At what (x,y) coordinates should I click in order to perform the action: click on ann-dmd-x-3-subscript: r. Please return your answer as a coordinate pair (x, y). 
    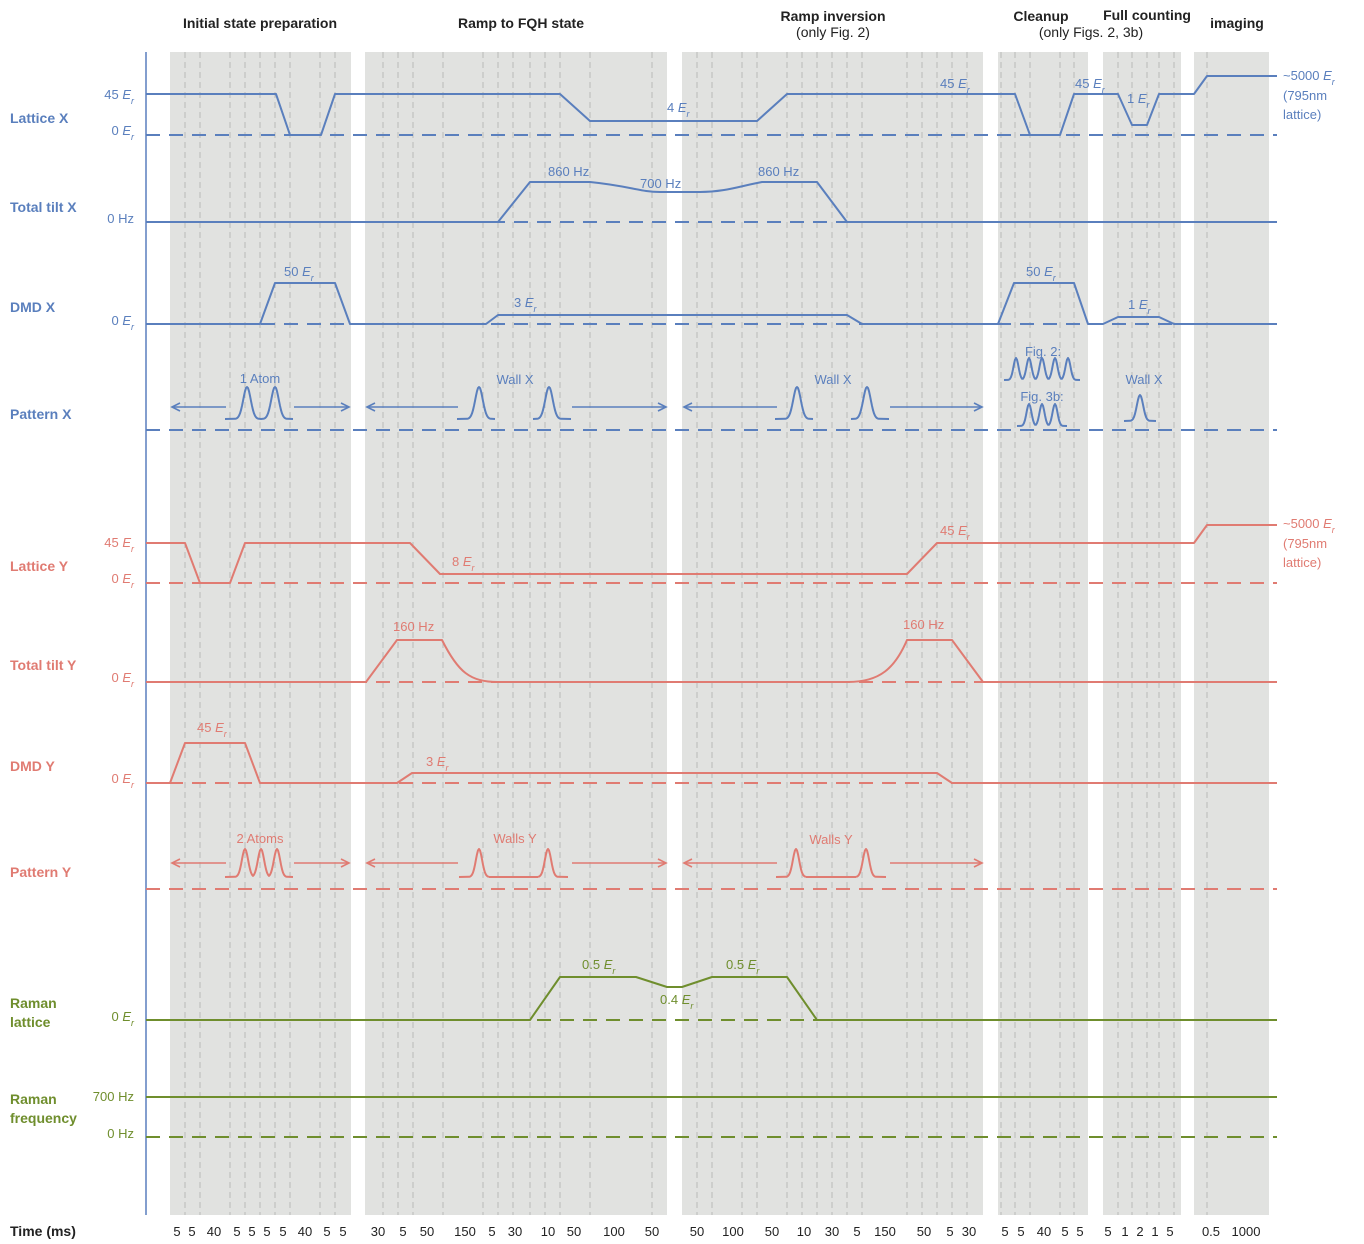
    Looking at the image, I should click on (536, 309).